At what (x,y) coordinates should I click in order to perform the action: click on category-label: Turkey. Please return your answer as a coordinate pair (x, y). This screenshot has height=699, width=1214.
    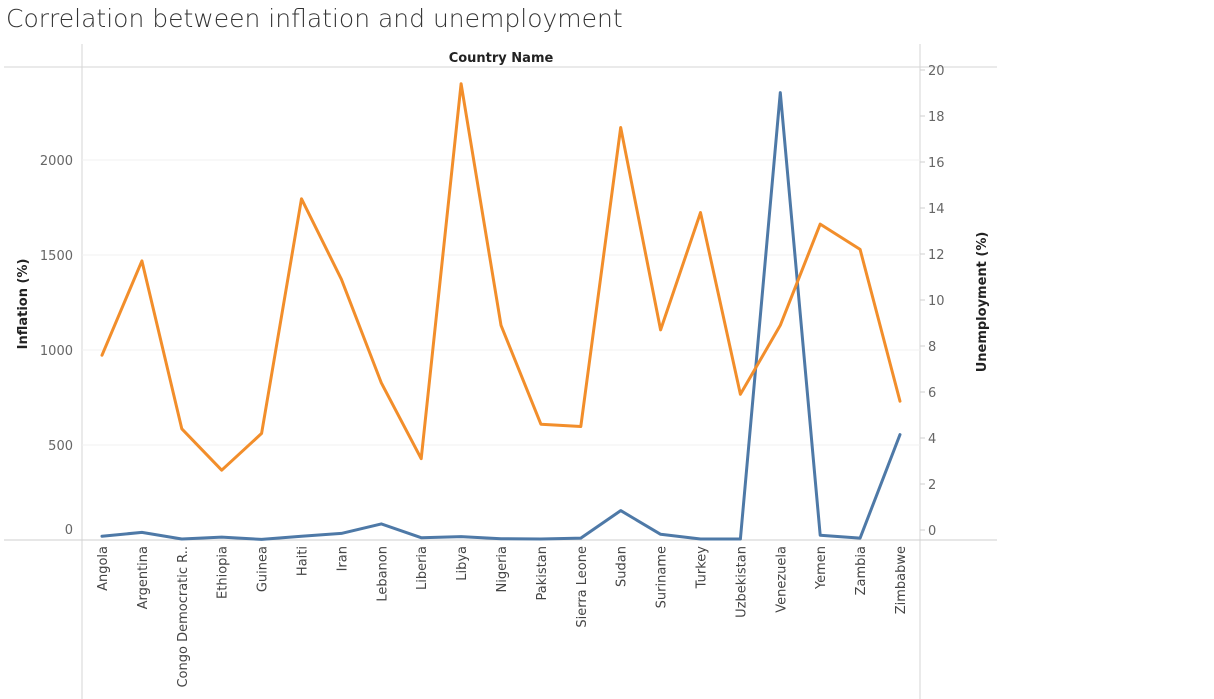
    Looking at the image, I should click on (702, 568).